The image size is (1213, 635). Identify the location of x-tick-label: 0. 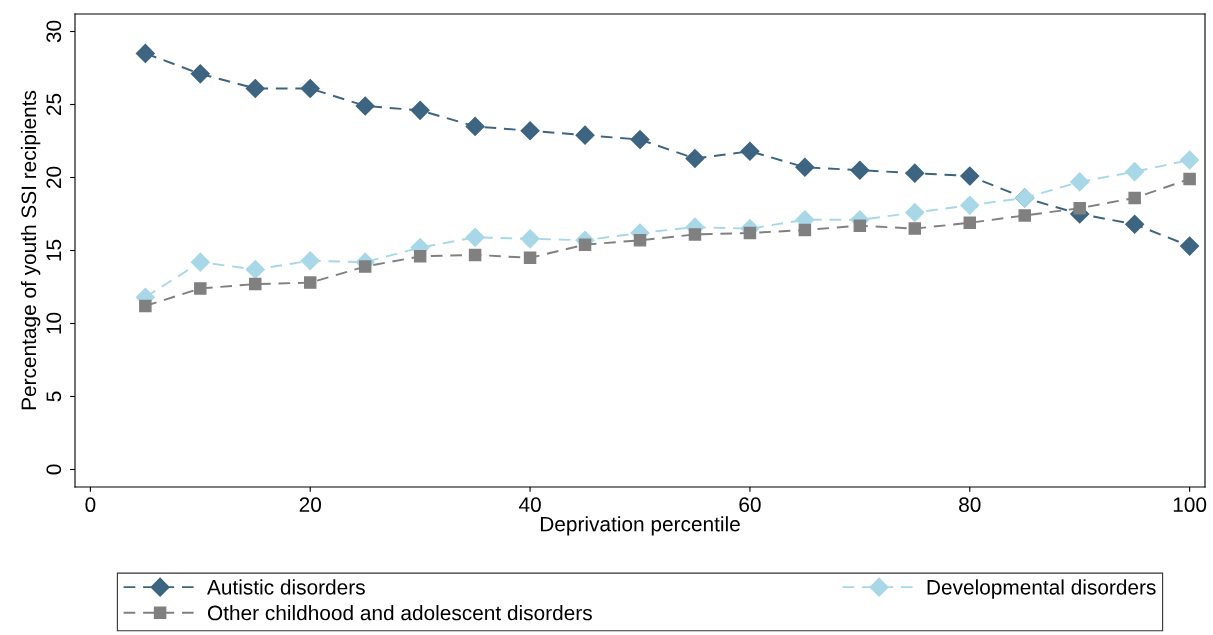
(90, 505).